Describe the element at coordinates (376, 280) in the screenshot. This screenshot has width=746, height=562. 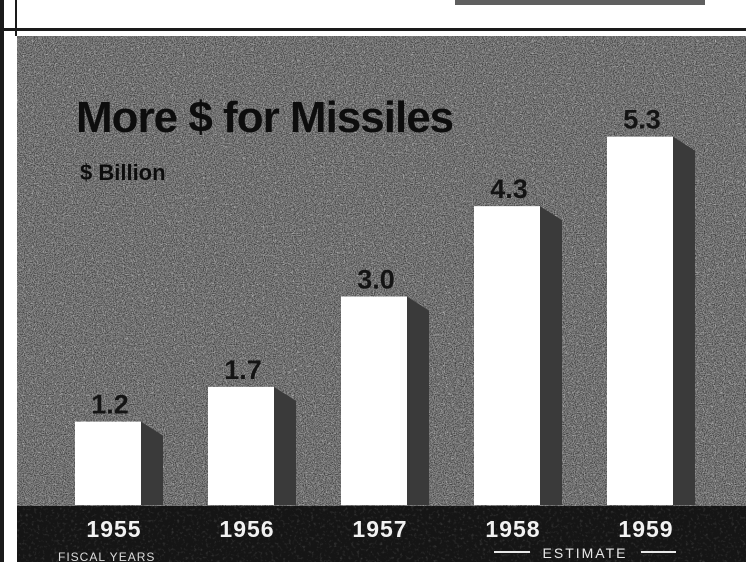
I see `bar-value-label-1957: 3.0` at that location.